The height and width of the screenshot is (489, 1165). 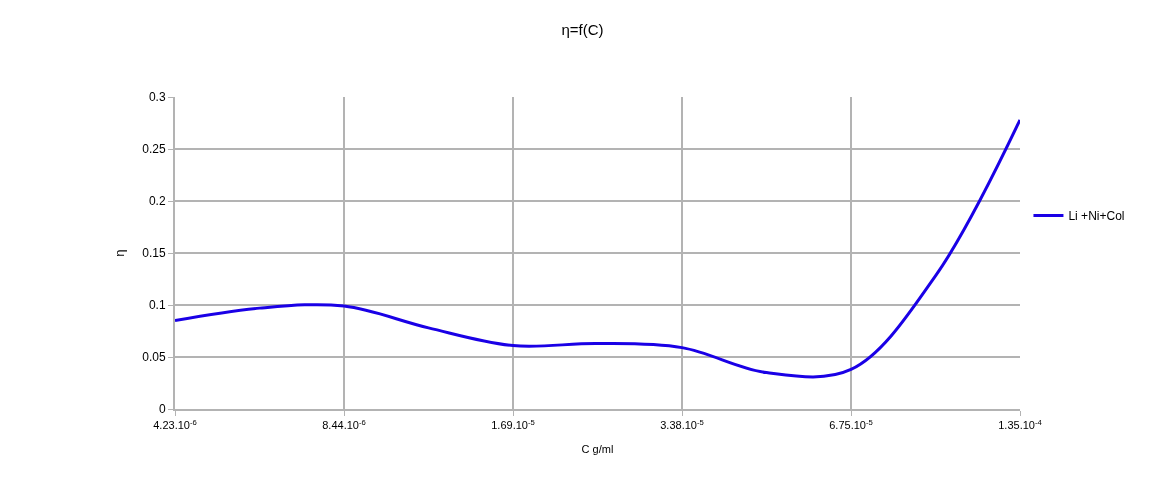 What do you see at coordinates (154, 149) in the screenshot?
I see `y-tick-label: 0.25` at bounding box center [154, 149].